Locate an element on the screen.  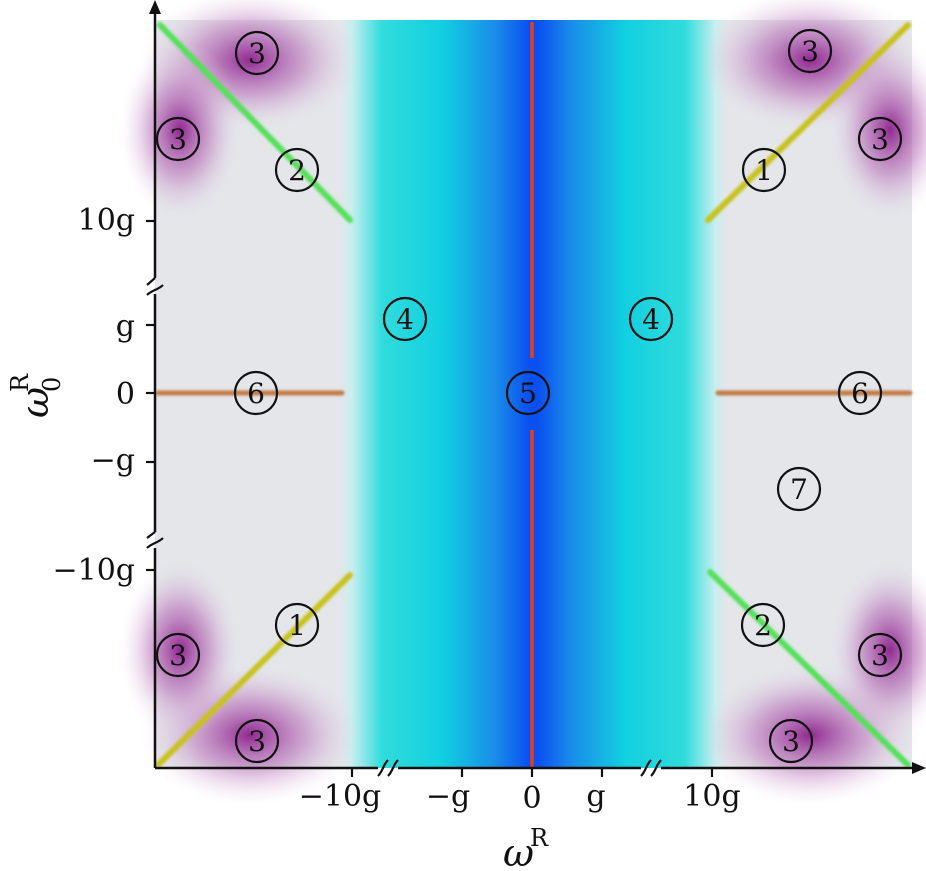
x-break-left is located at coordinates (388, 768).